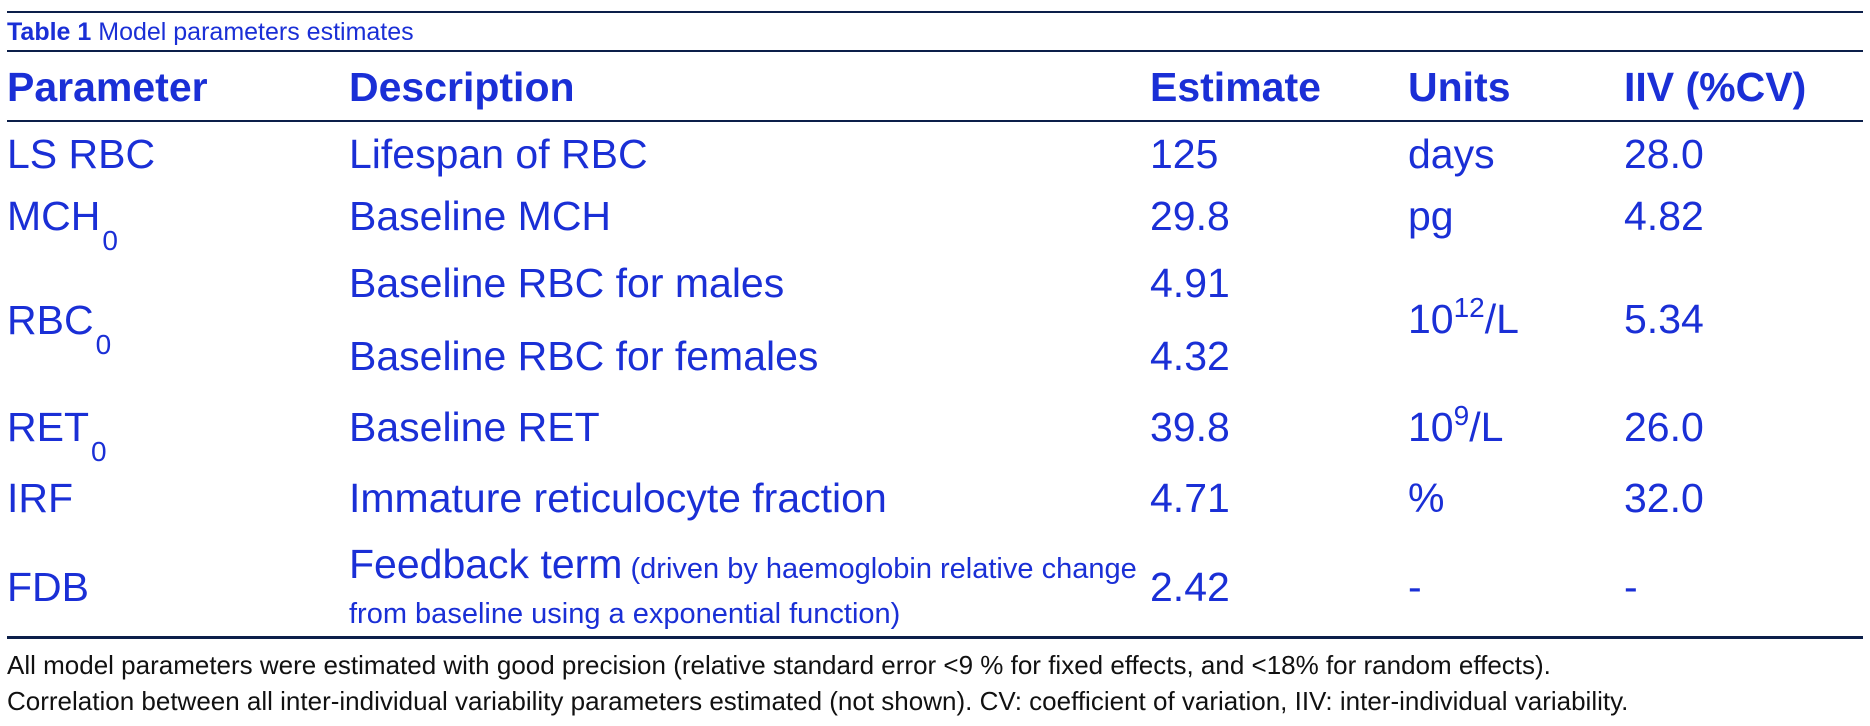  What do you see at coordinates (1190, 216) in the screenshot?
I see `row-mch0-estimate: 29.8` at bounding box center [1190, 216].